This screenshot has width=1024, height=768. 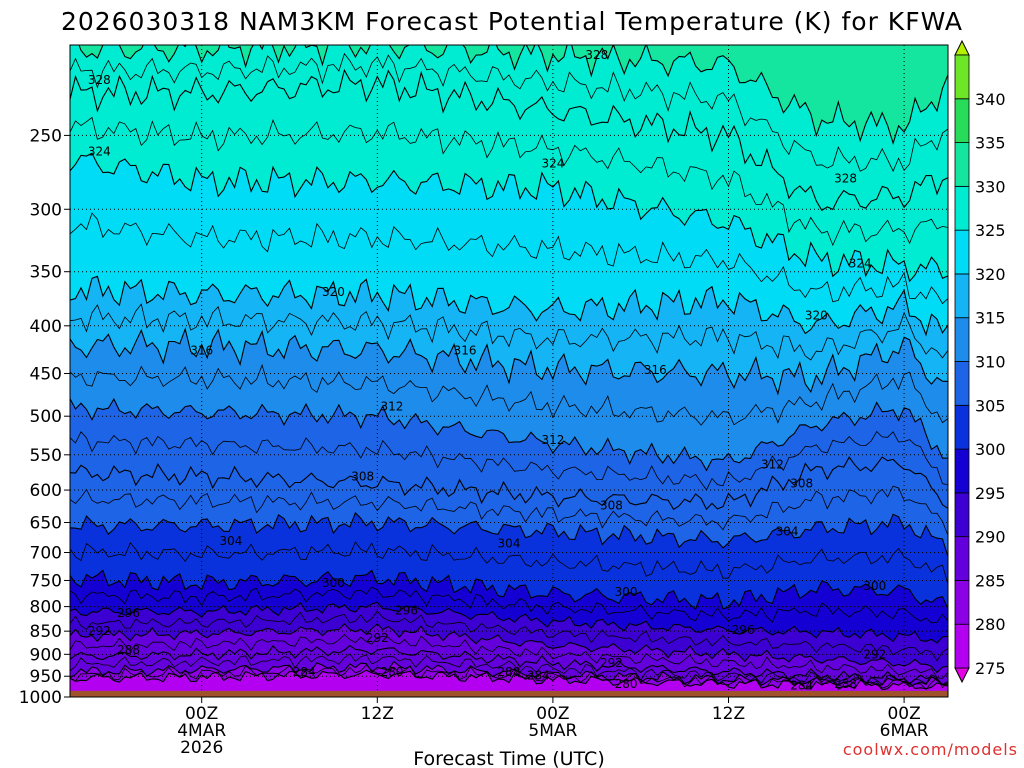 What do you see at coordinates (40, 698) in the screenshot?
I see `y-tick-label: 1000` at bounding box center [40, 698].